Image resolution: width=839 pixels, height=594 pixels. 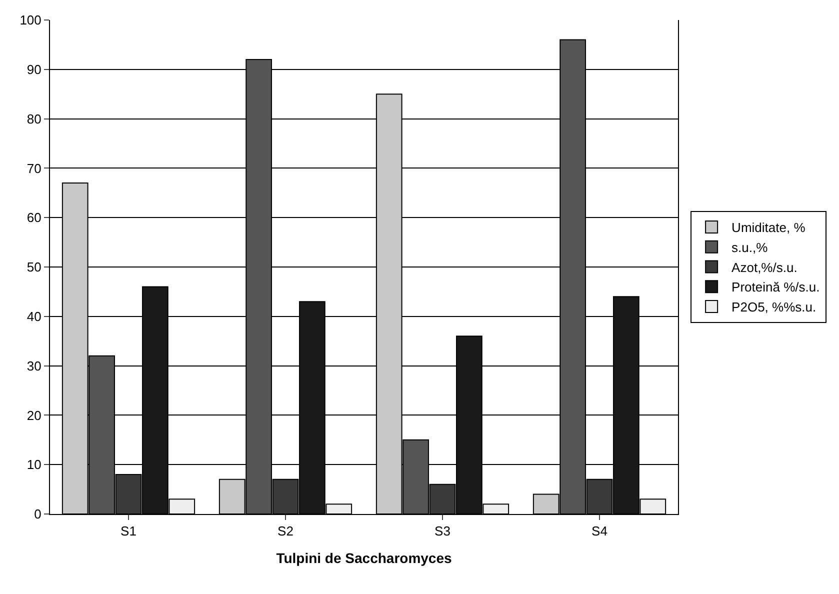 What do you see at coordinates (34, 415) in the screenshot?
I see `y-tick-label: 20` at bounding box center [34, 415].